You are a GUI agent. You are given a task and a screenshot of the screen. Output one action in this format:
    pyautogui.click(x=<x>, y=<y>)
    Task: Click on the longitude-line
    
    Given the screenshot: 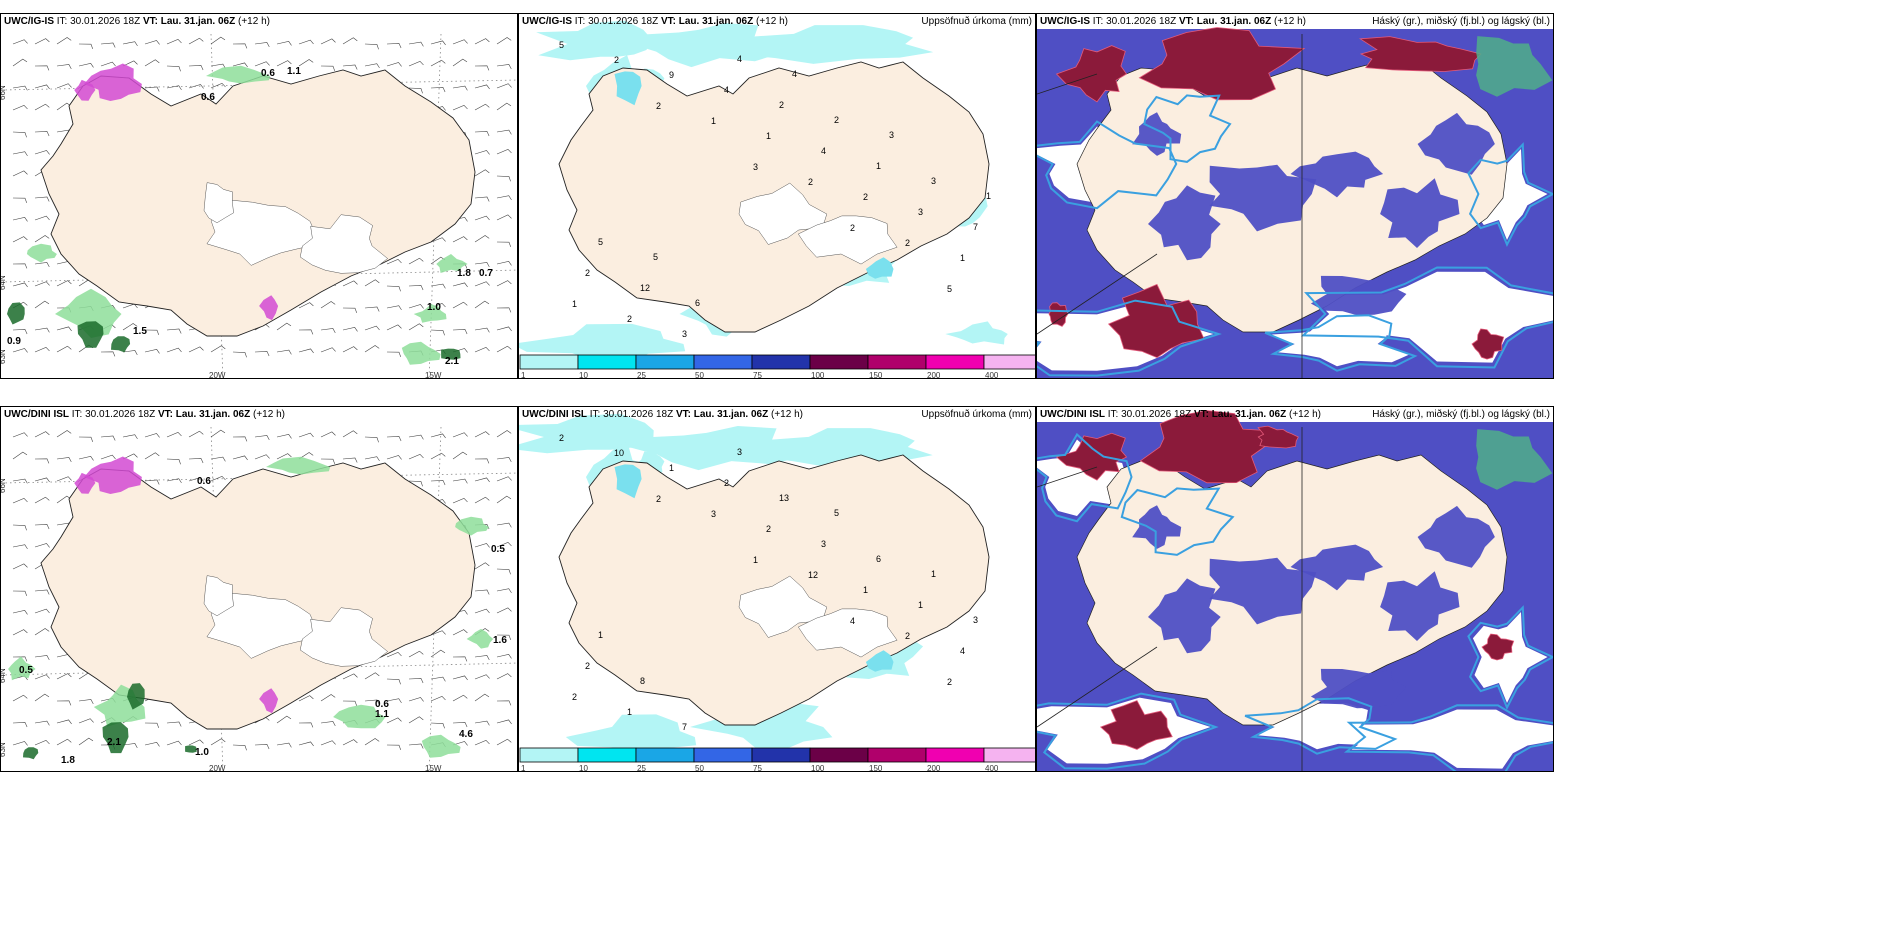 What is the action you would take?
    pyautogui.click(x=435, y=598)
    